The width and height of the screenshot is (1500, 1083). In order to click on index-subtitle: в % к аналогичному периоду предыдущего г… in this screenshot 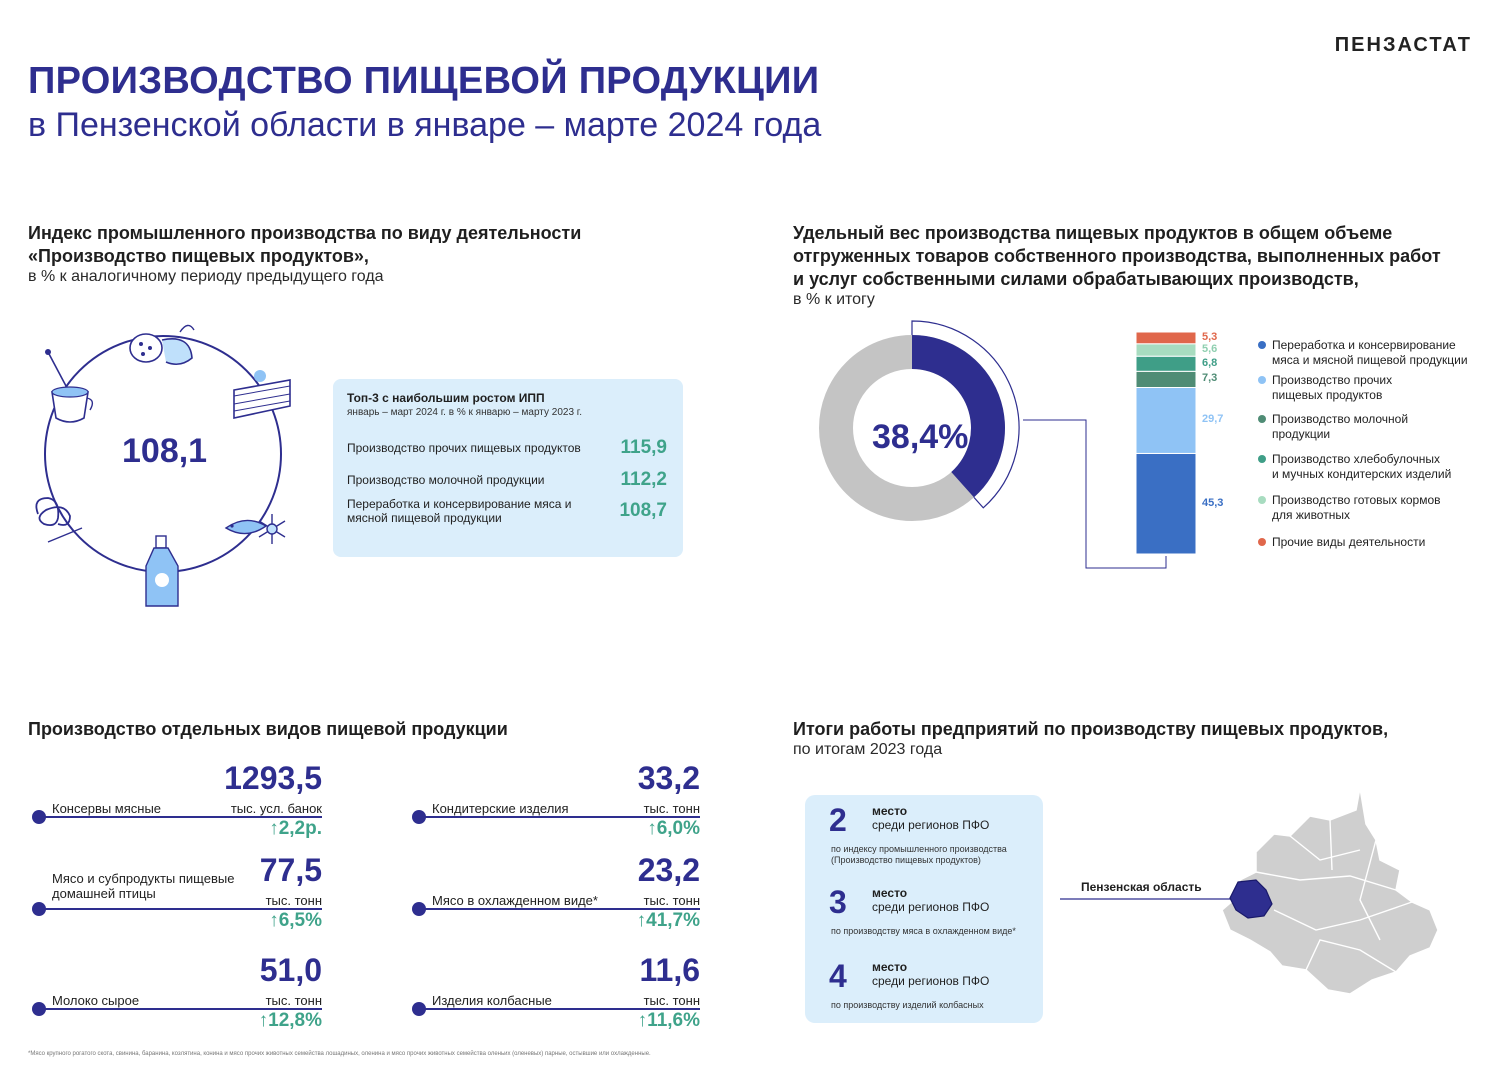, I will do `click(206, 276)`.